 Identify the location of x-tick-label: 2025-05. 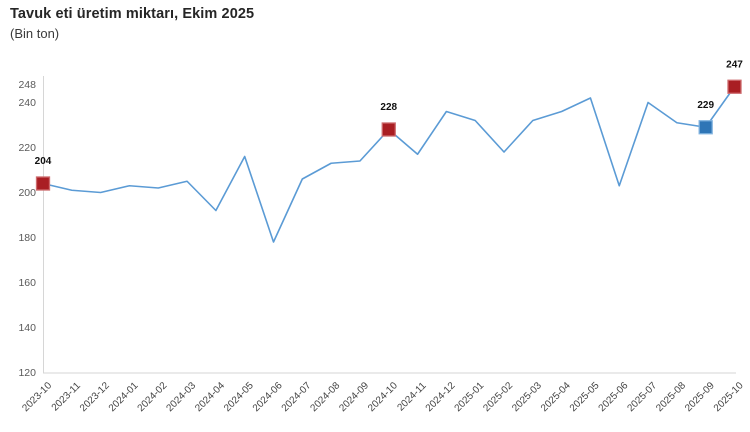
(585, 397).